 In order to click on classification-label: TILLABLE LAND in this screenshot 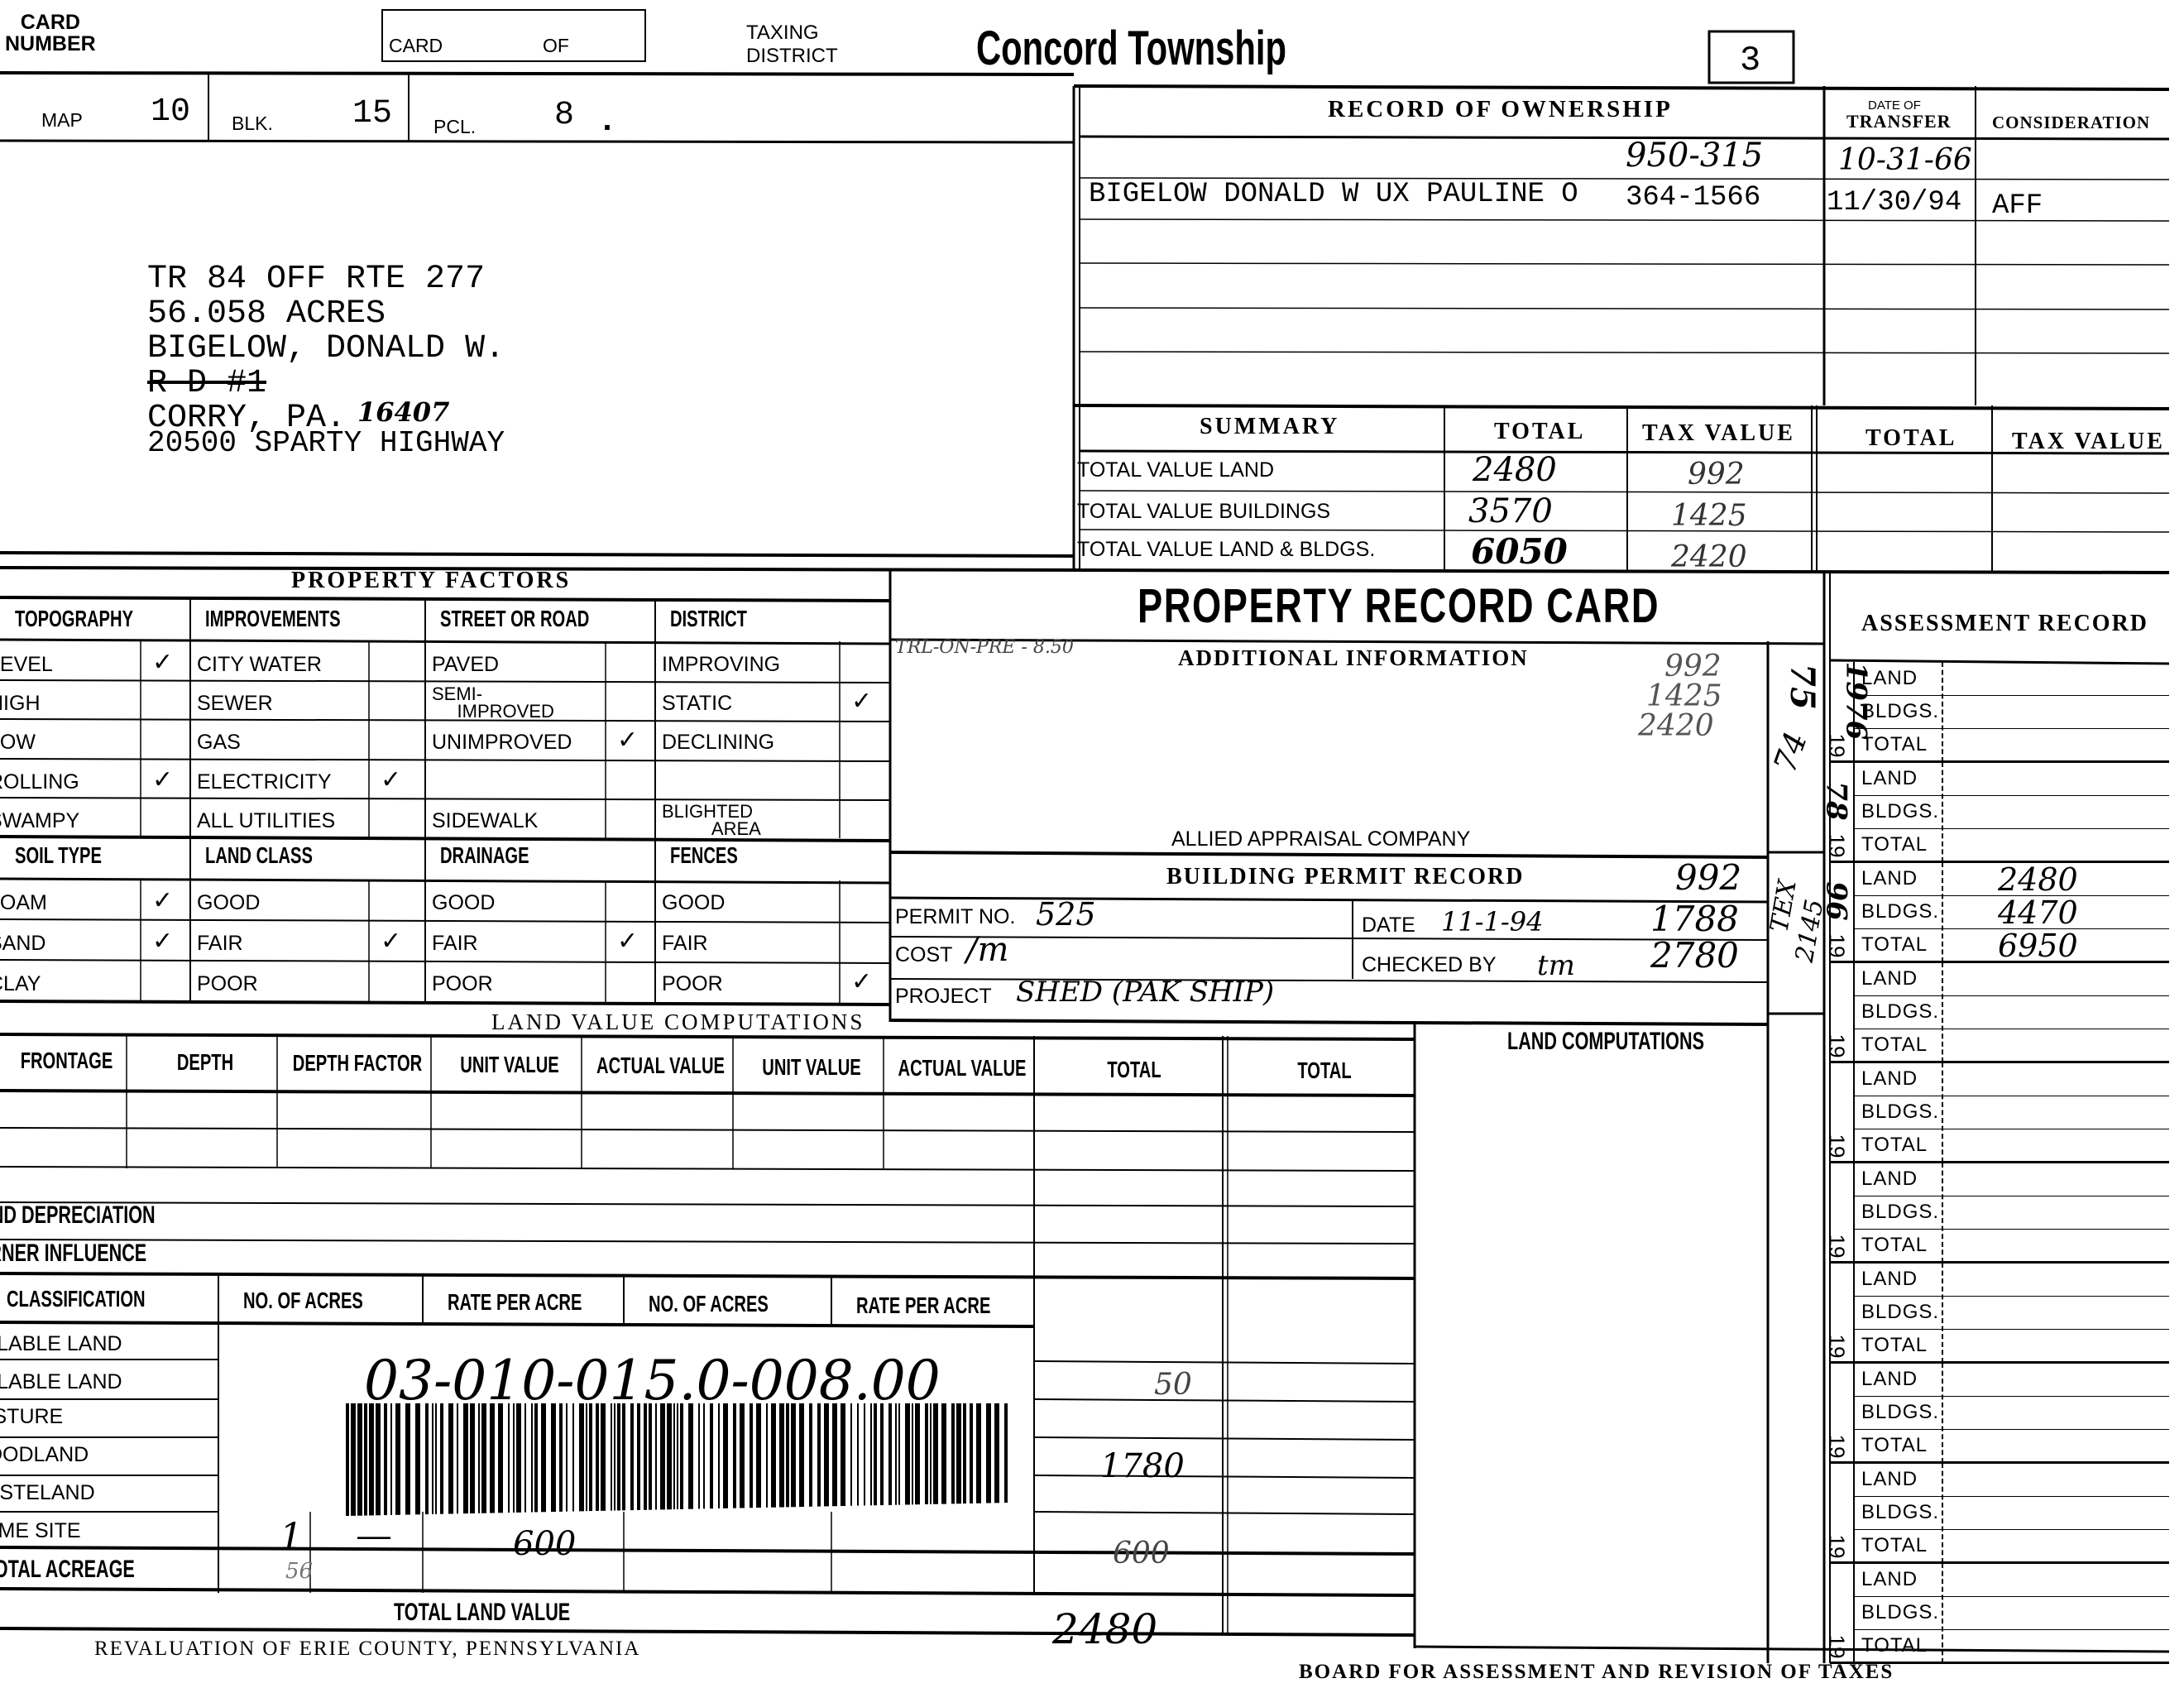, I will do `click(61, 1343)`.